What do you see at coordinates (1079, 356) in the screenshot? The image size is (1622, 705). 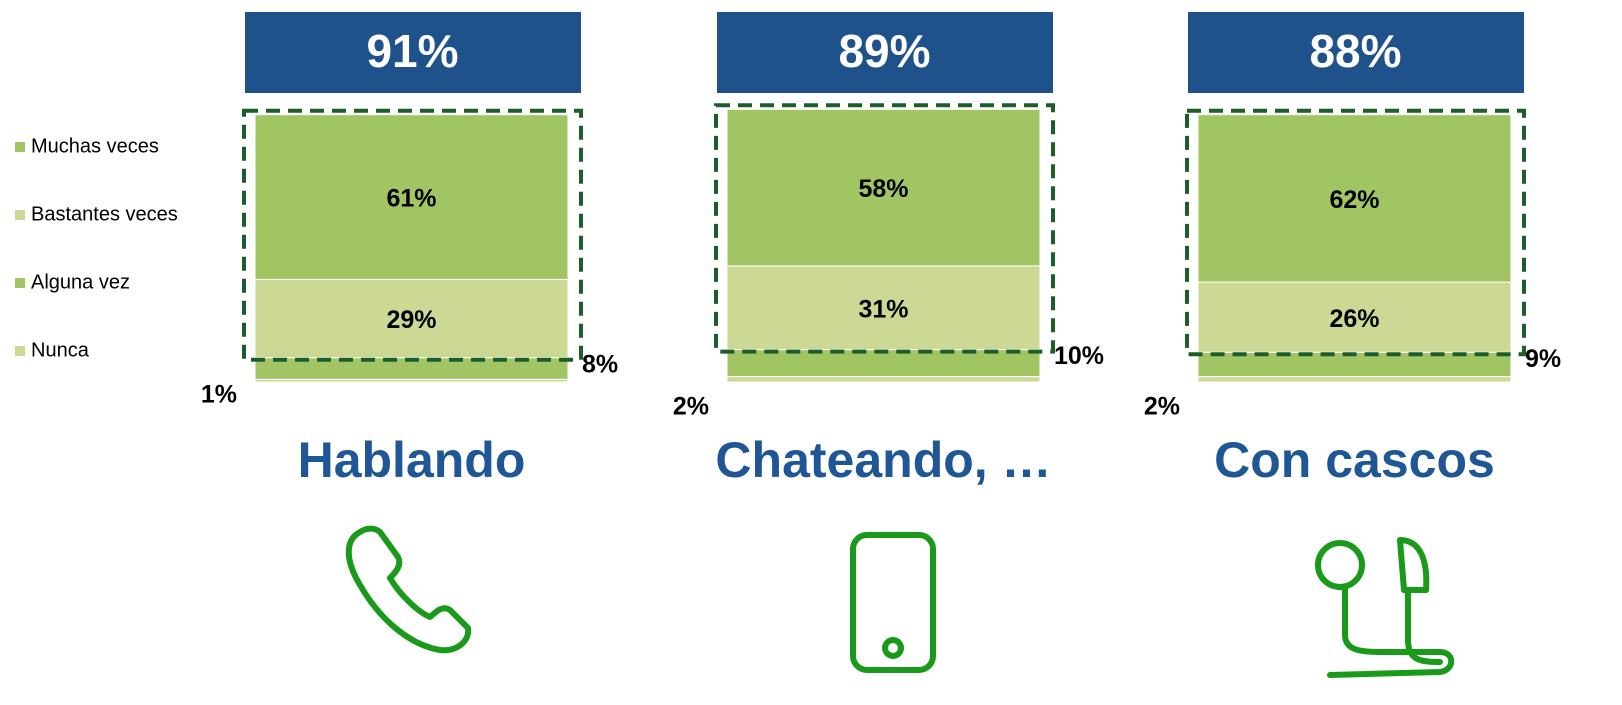 I see `value-label: 10%` at bounding box center [1079, 356].